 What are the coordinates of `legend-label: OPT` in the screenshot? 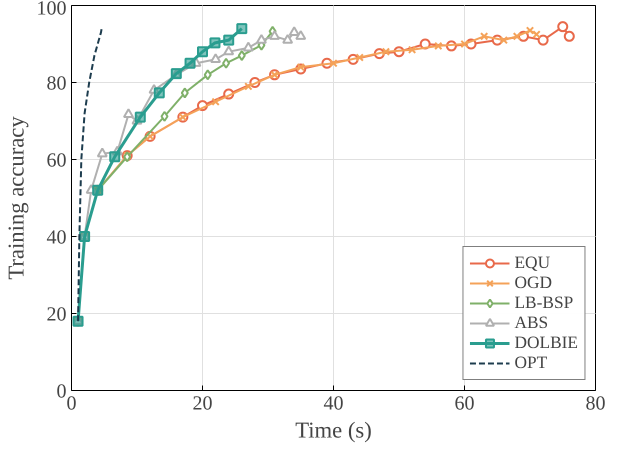 It's located at (531, 363).